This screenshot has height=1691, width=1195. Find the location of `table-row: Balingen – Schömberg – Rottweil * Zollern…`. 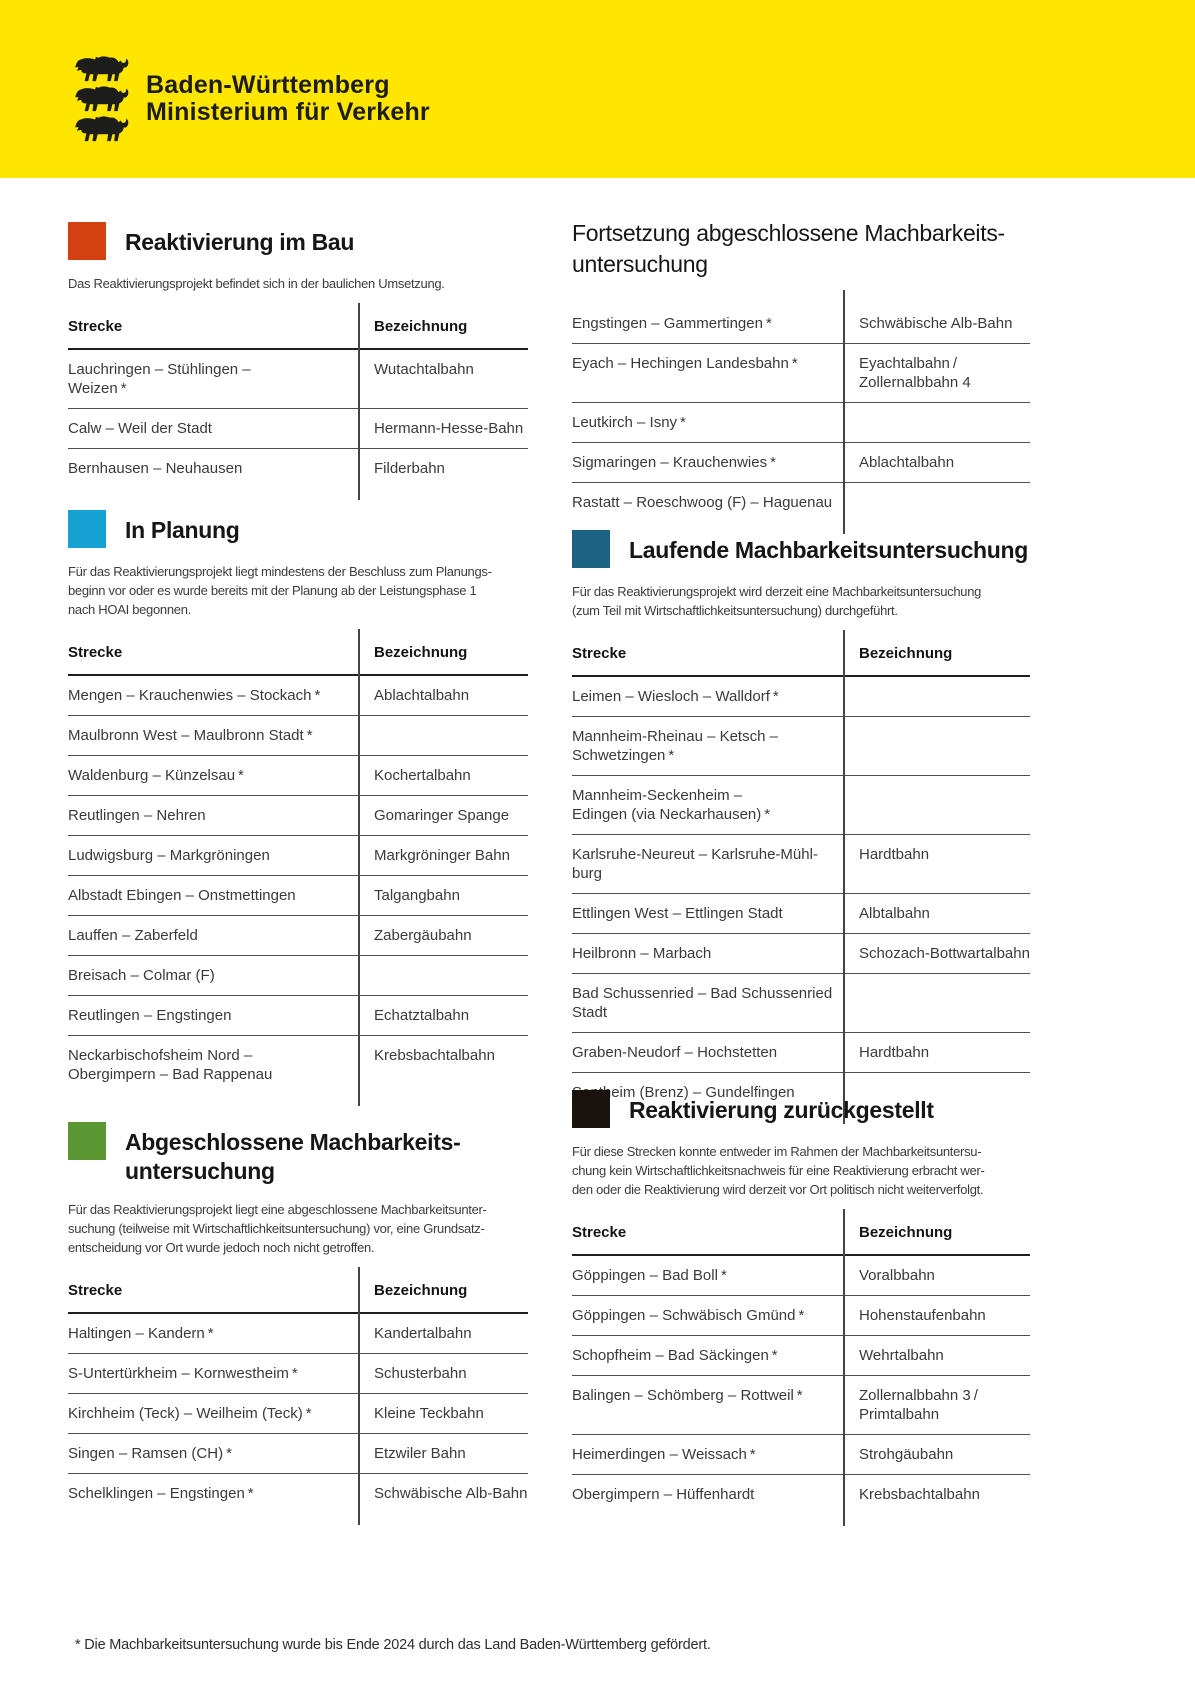

table-row: Balingen – Schömberg – Rottweil * Zollern… is located at coordinates (801, 1404).